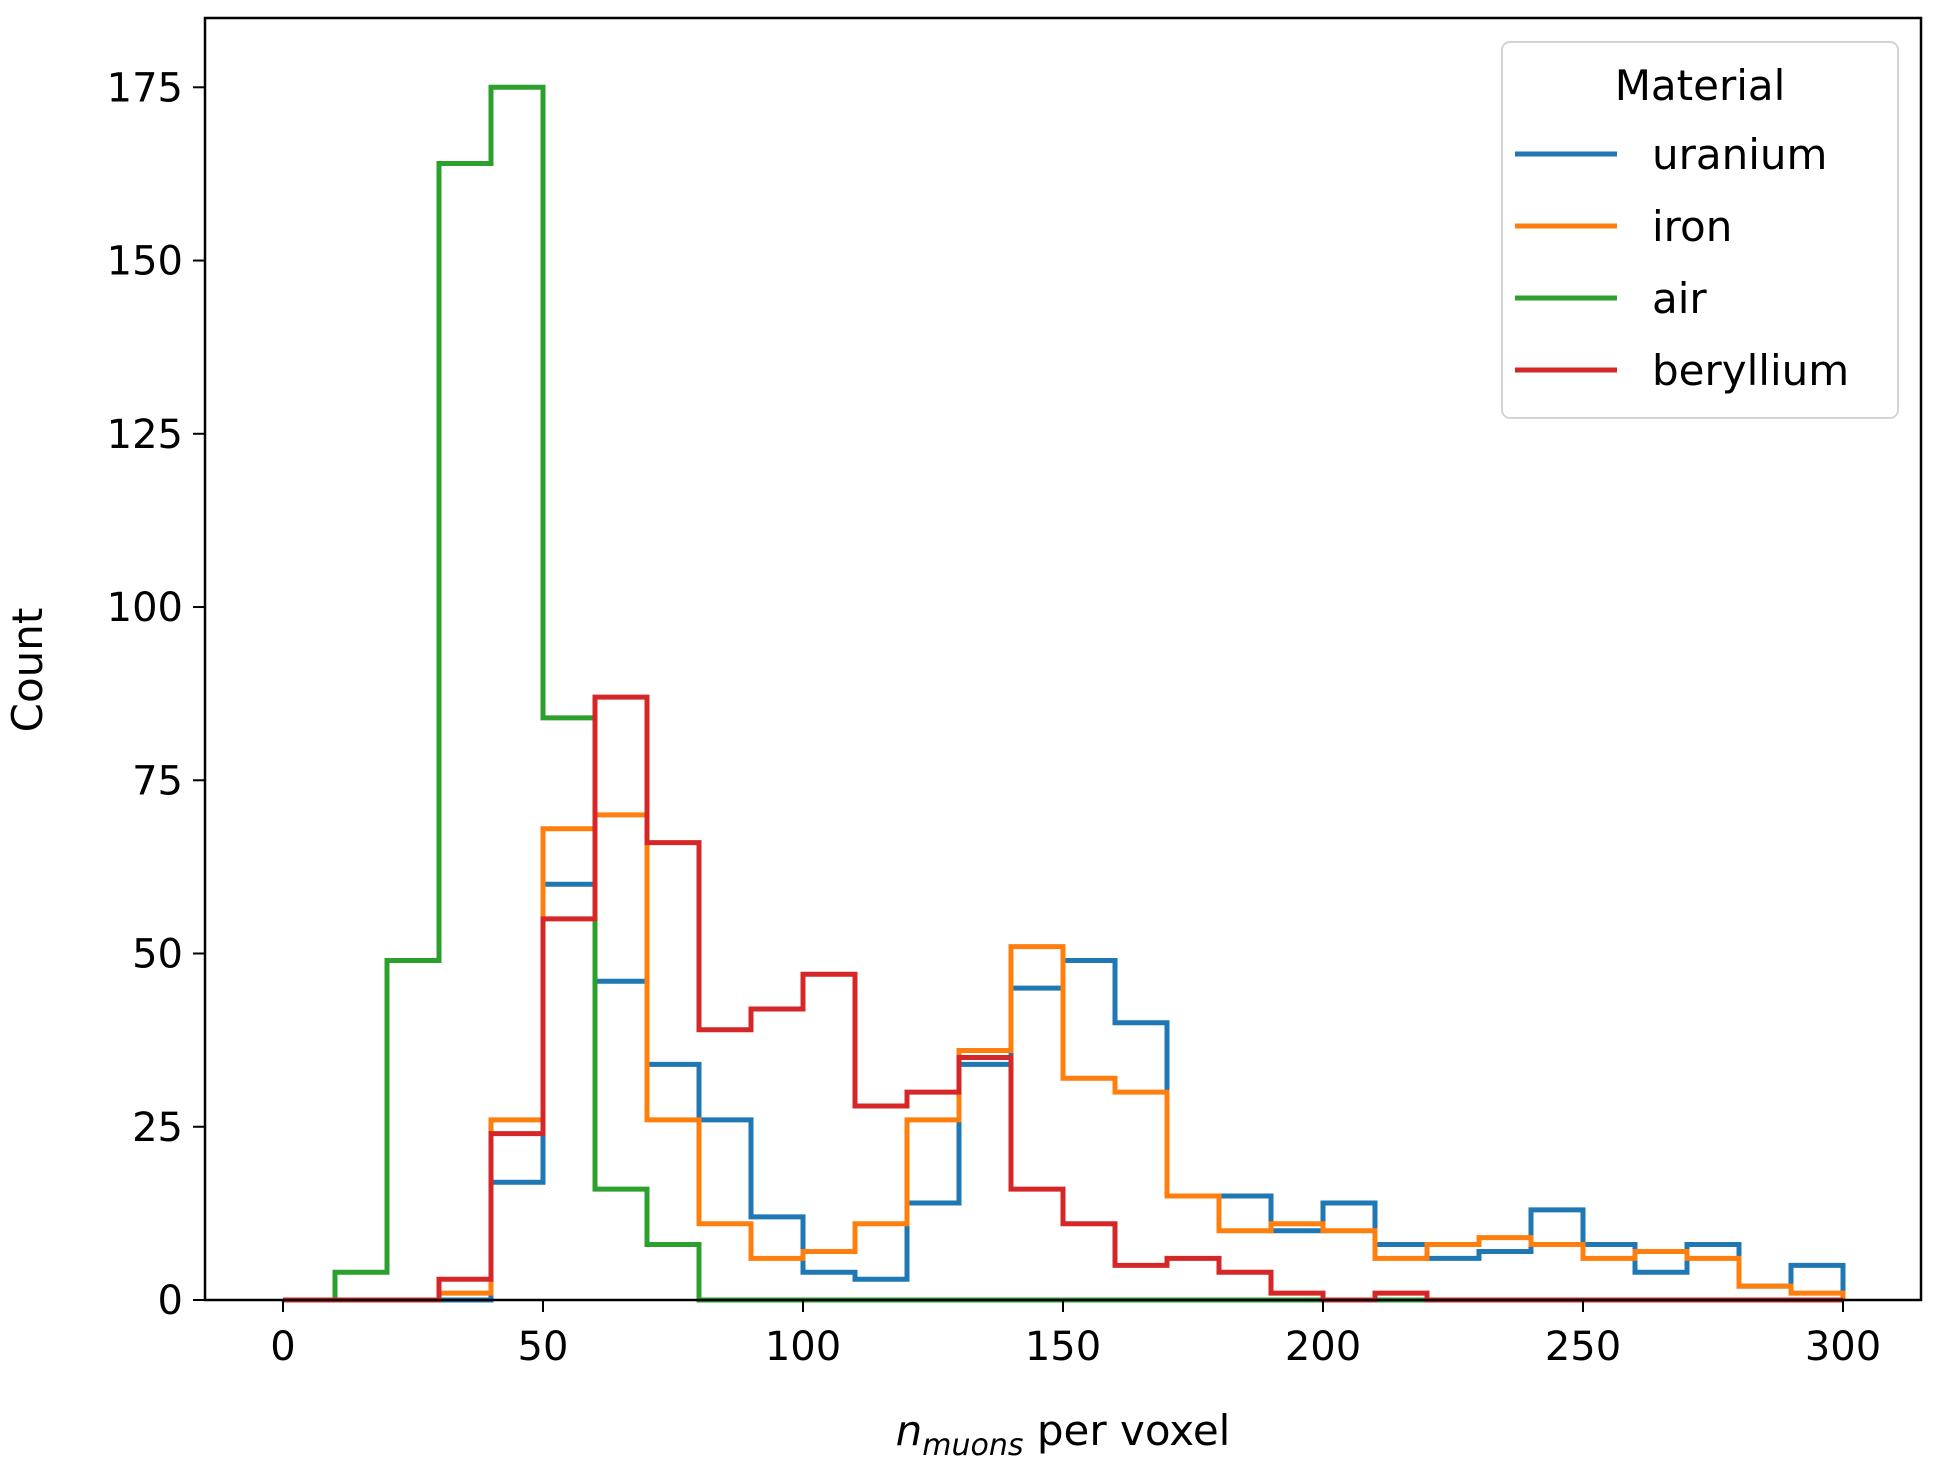 The width and height of the screenshot is (1935, 1474). I want to click on x-axis-title: nmuons per voxel, so click(1063, 1434).